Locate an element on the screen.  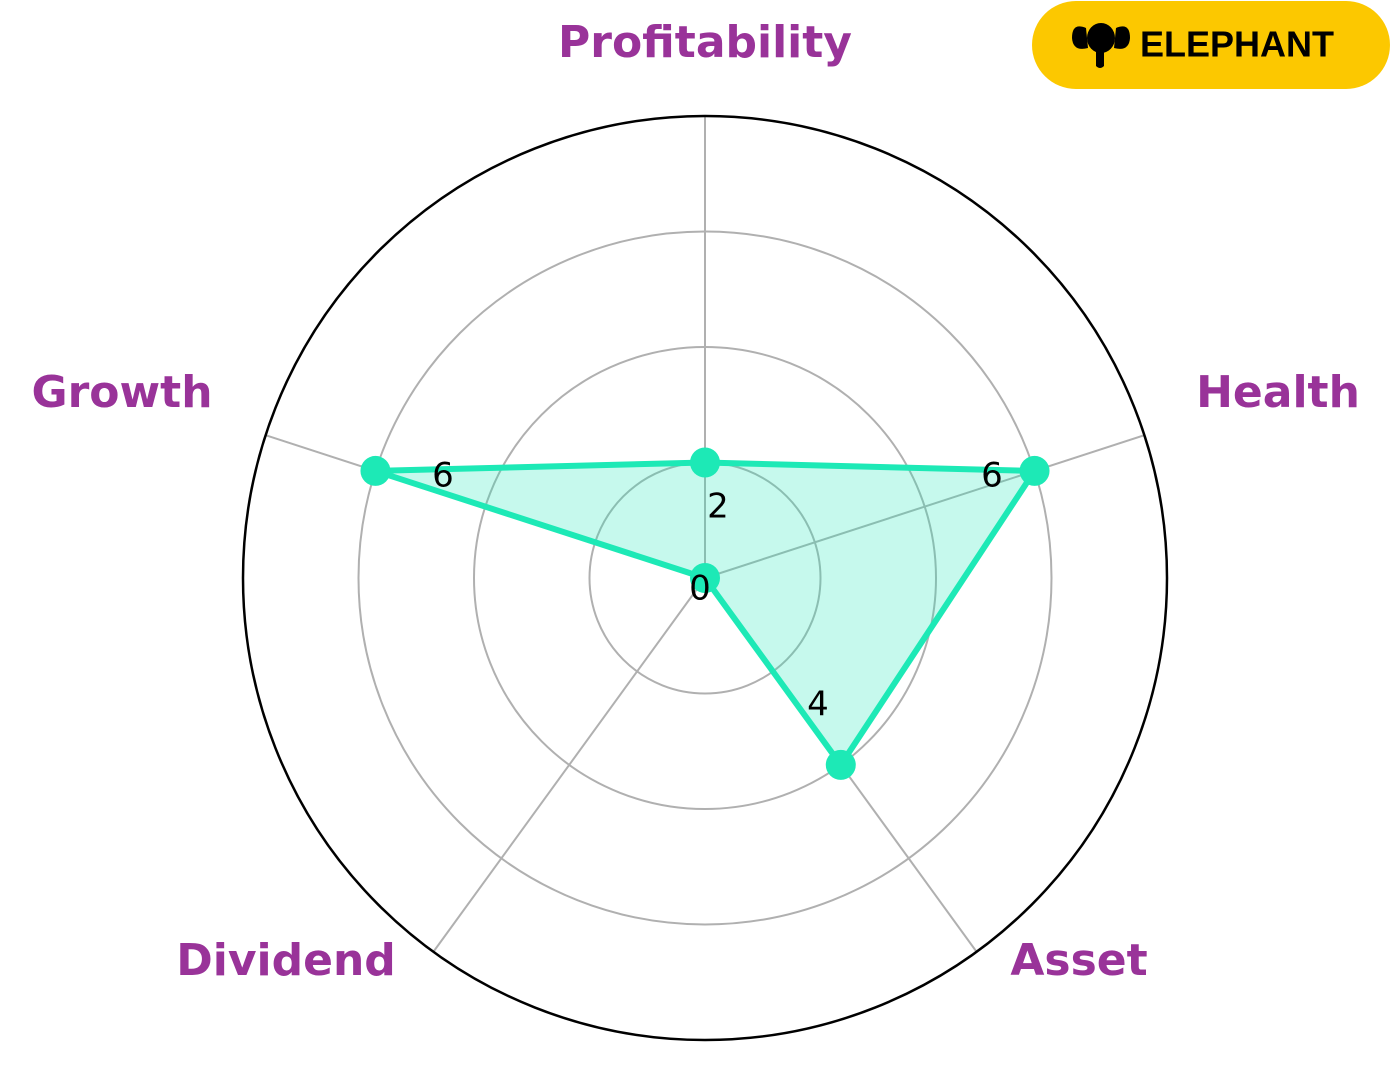
data-label: 4 is located at coordinates (818, 705).